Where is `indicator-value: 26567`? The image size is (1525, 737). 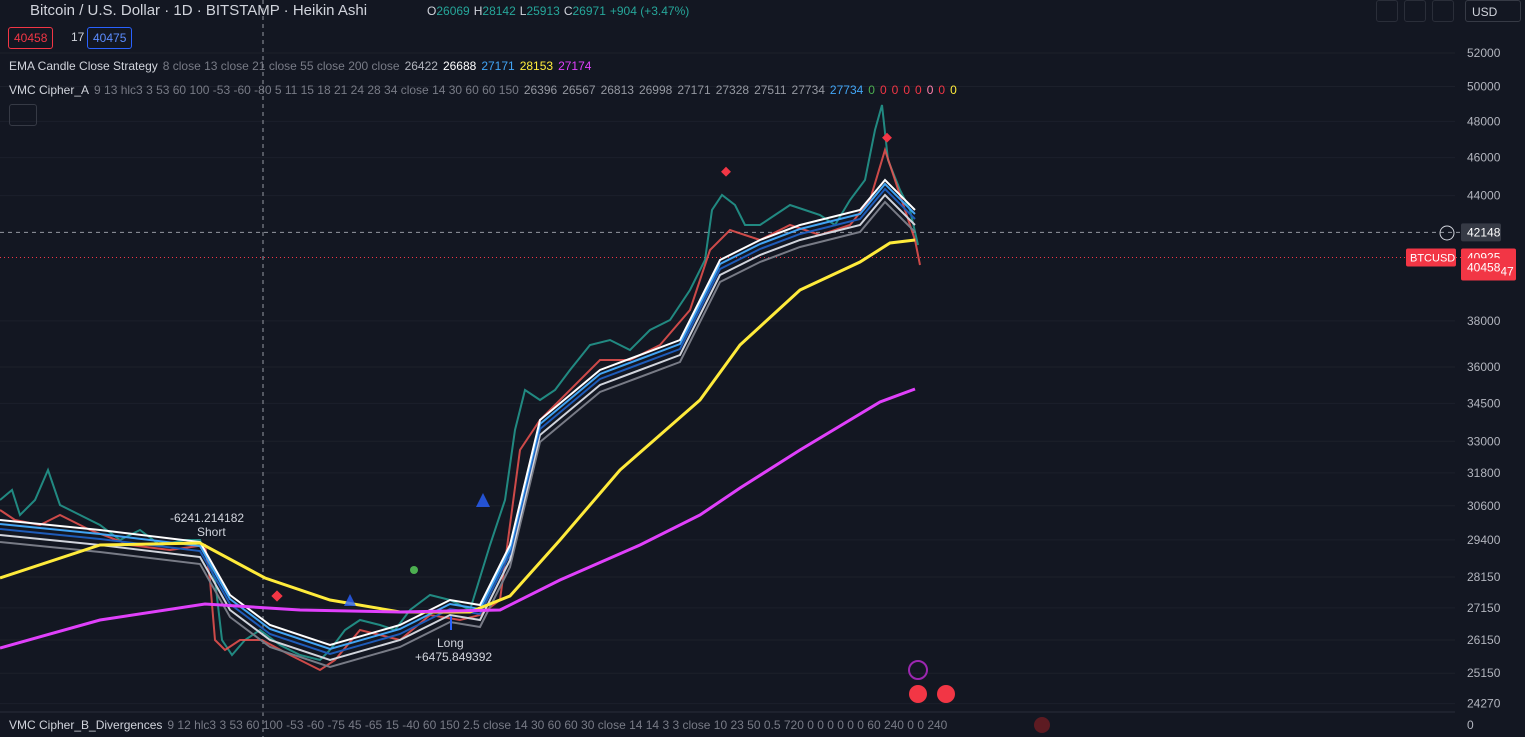 indicator-value: 26567 is located at coordinates (579, 90).